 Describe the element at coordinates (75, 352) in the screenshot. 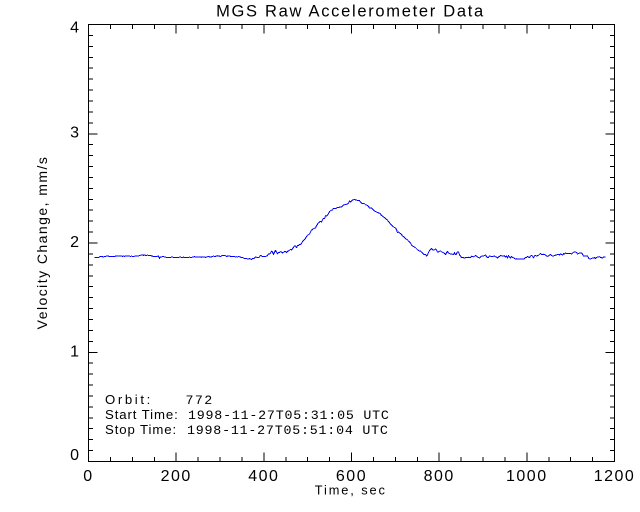

I see `svg-text: 1` at that location.